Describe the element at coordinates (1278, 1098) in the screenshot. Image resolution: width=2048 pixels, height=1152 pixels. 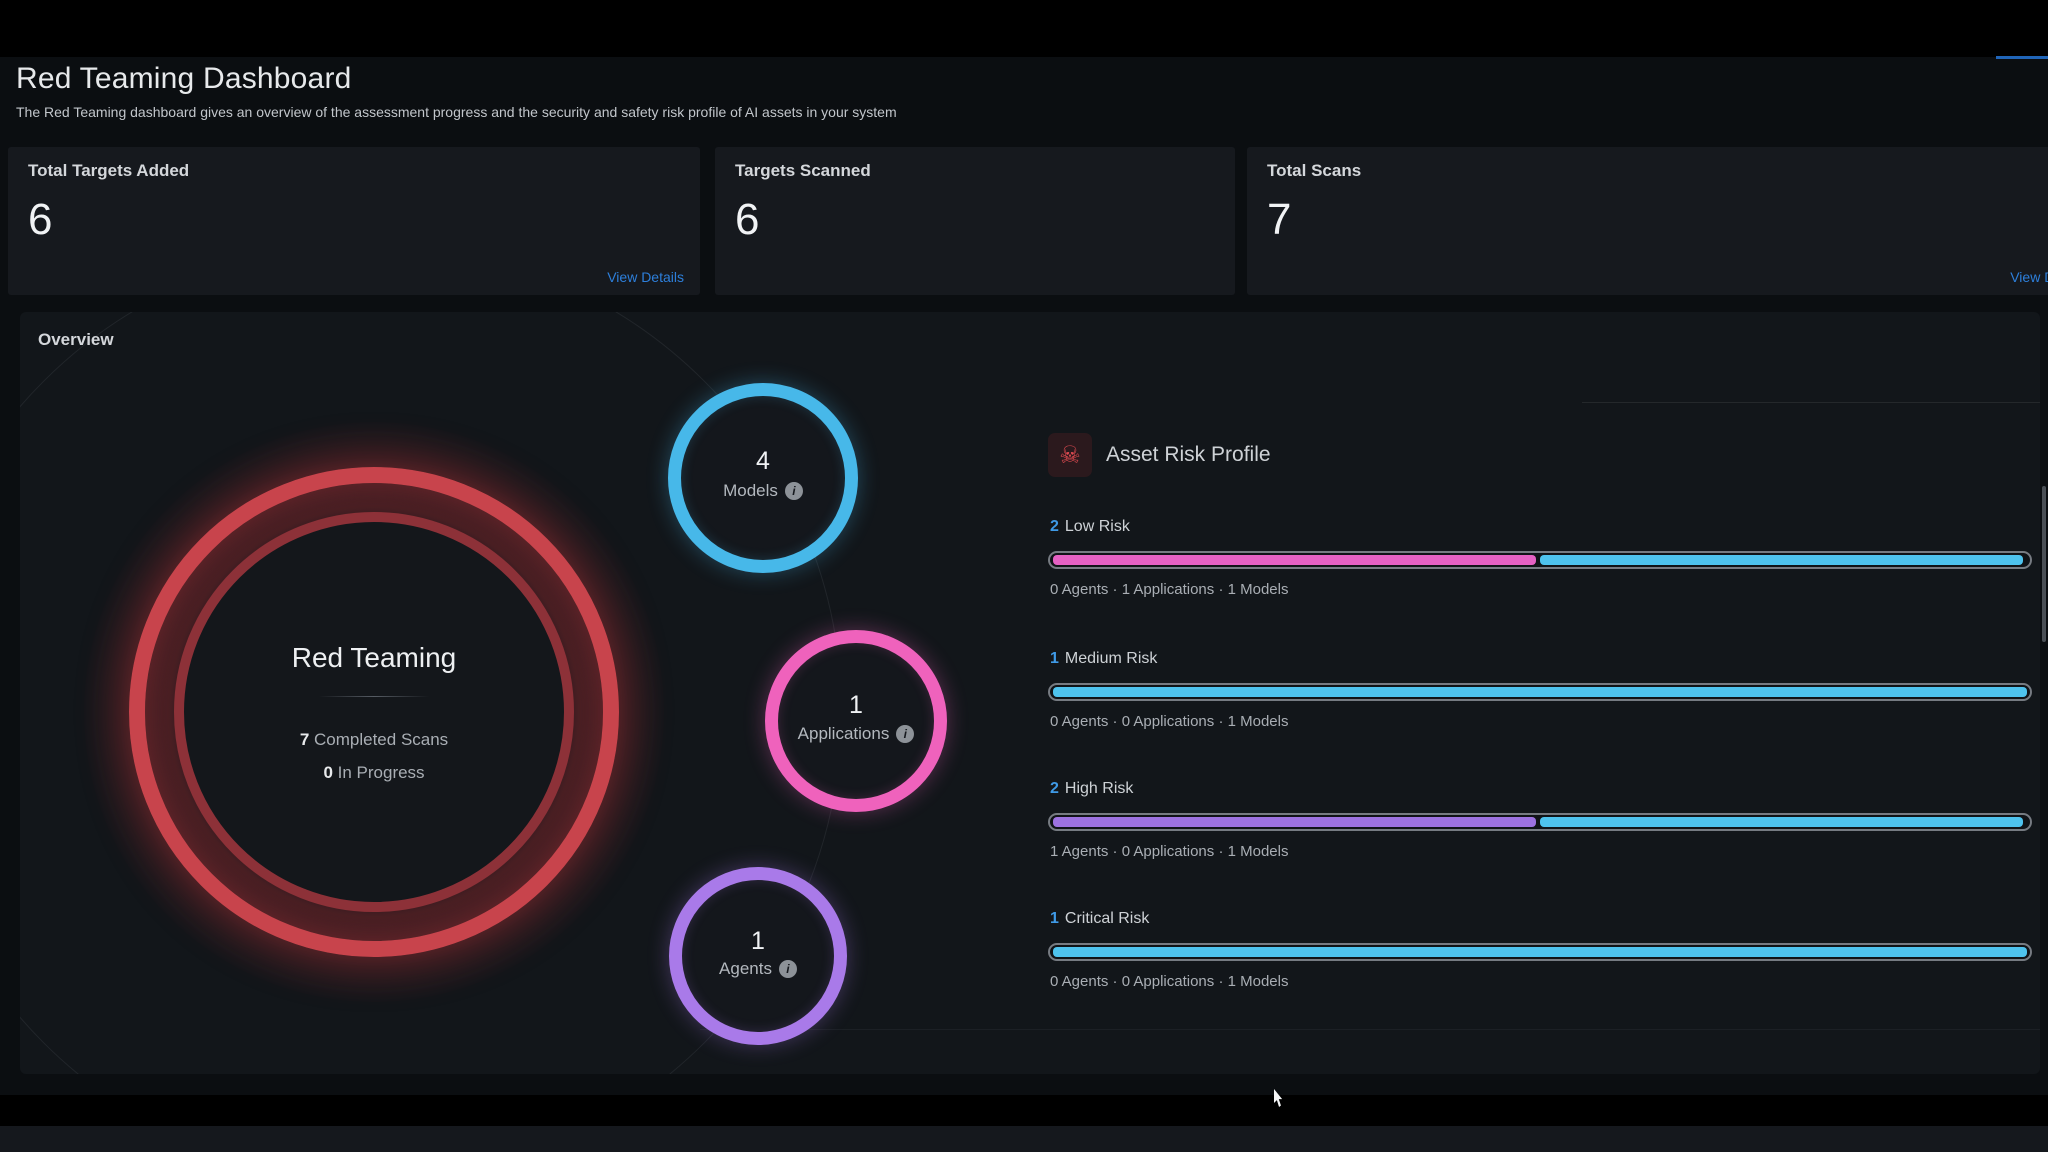
I see `mouse-cursor` at that location.